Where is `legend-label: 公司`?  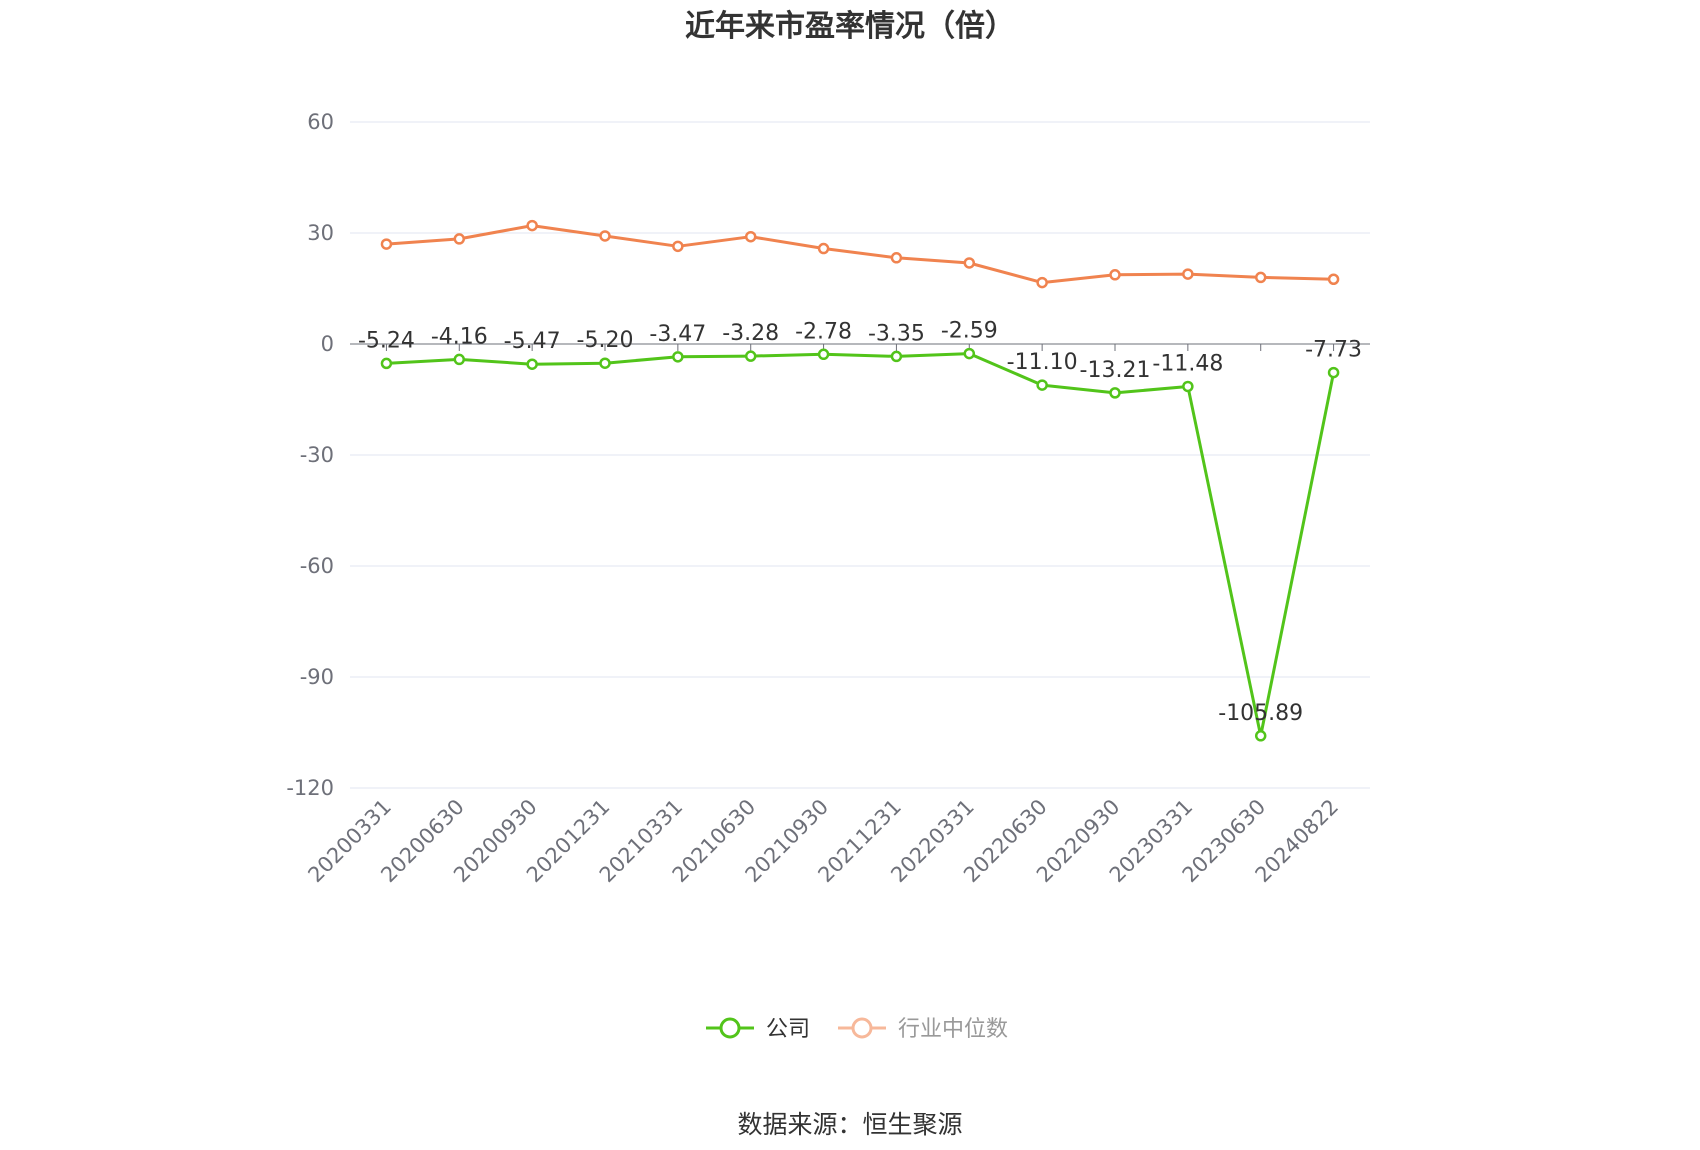 legend-label: 公司 is located at coordinates (788, 1029).